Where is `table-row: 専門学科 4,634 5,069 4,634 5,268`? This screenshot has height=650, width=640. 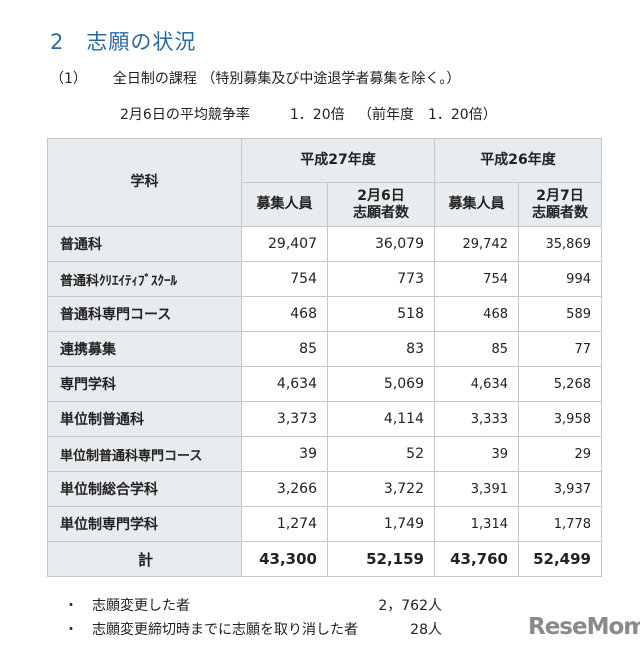
table-row: 専門学科 4,634 5,069 4,634 5,268 is located at coordinates (324, 384).